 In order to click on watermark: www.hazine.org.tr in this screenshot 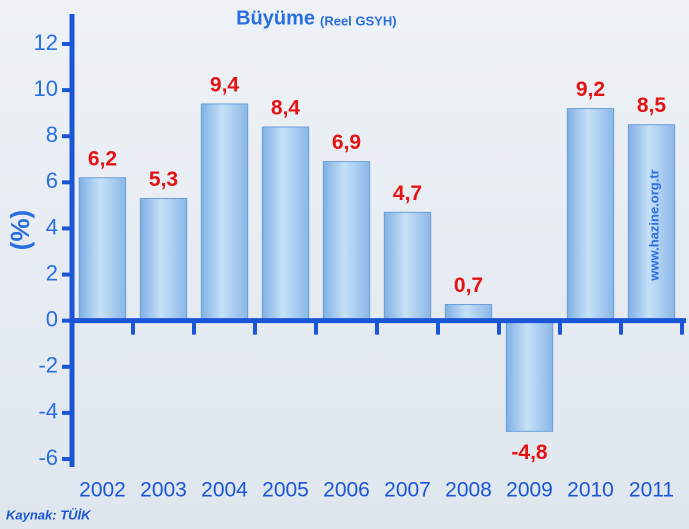, I will do `click(653, 225)`.